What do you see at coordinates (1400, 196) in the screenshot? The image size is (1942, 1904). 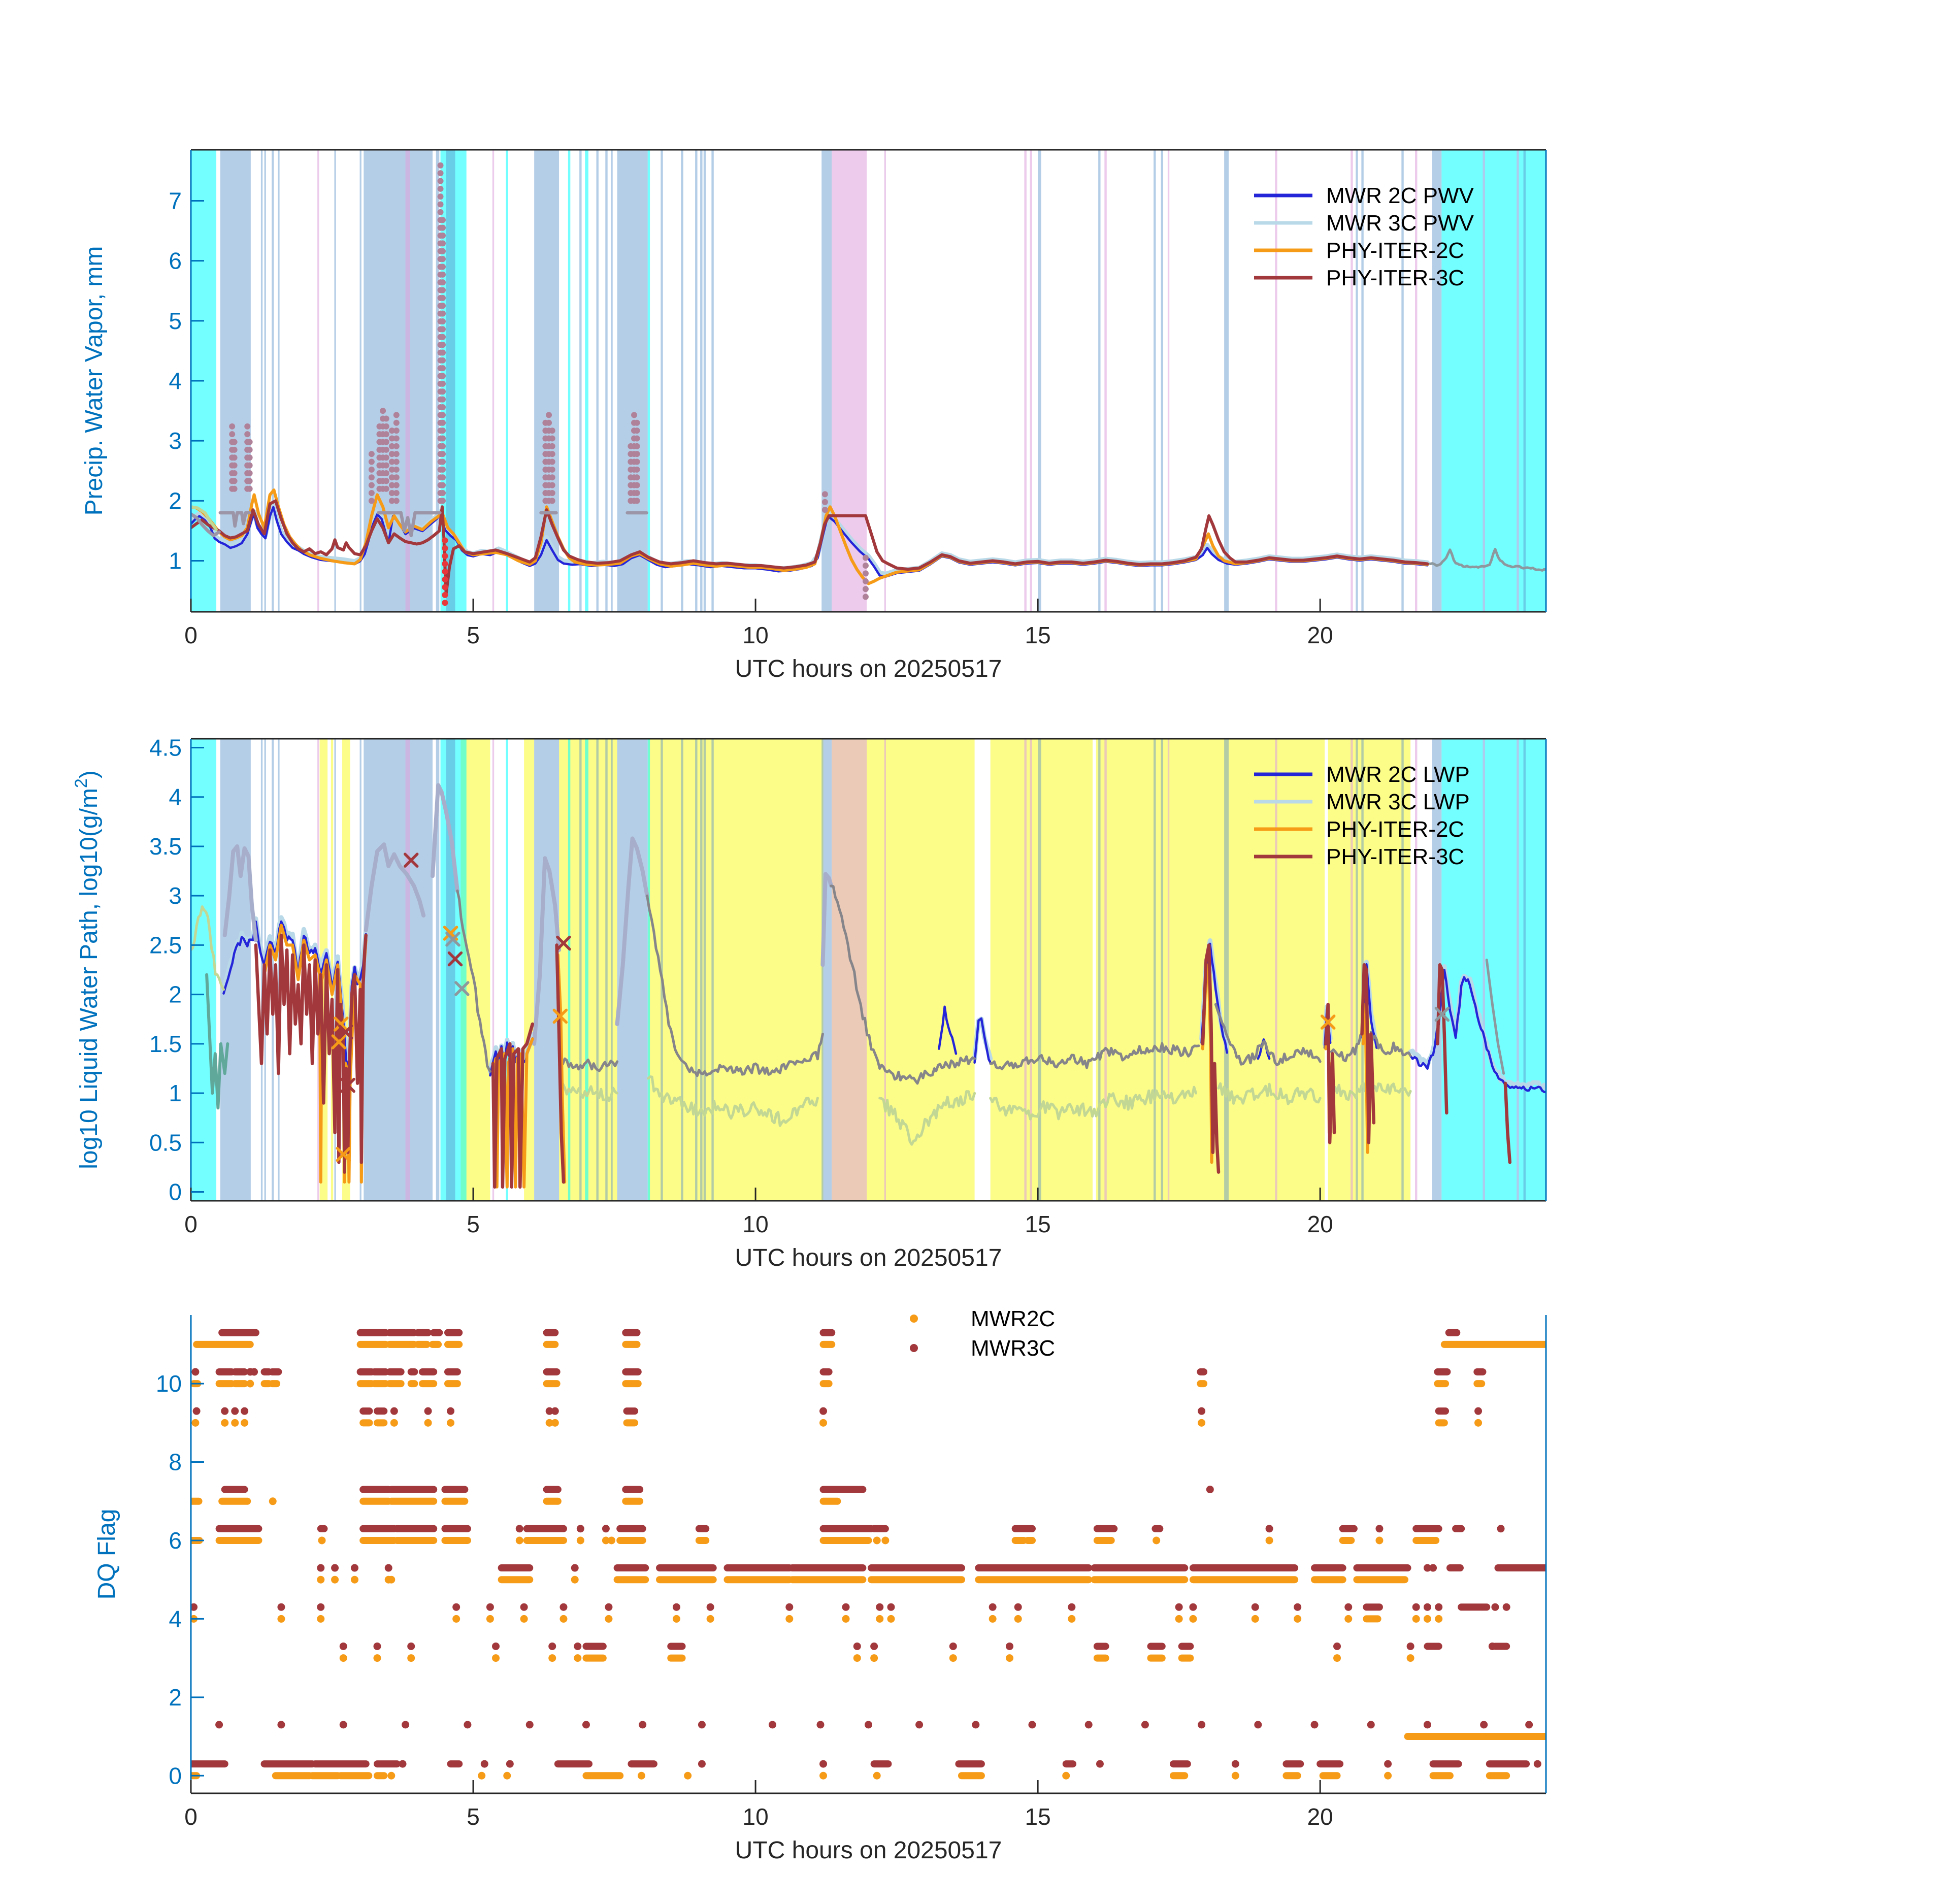 I see `legend-label: MWR 2C PWV` at bounding box center [1400, 196].